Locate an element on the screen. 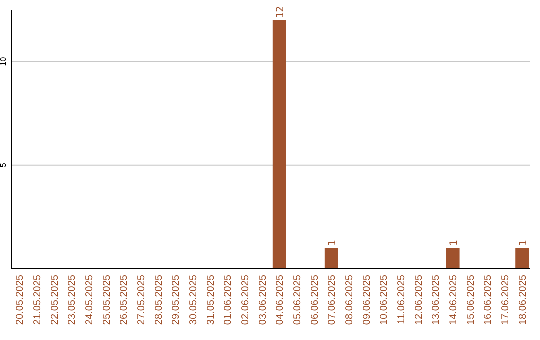 This screenshot has width=540, height=340. x-tick-label: 16.06.2025 is located at coordinates (488, 300).